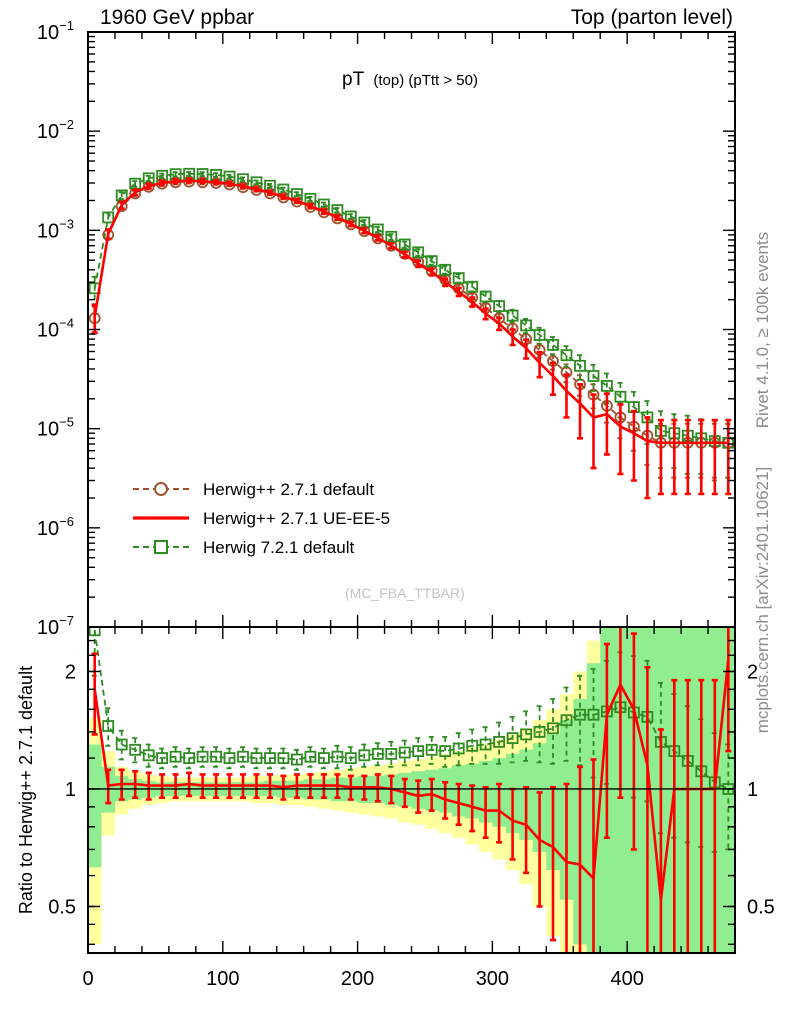 The height and width of the screenshot is (1024, 786). Describe the element at coordinates (492, 979) in the screenshot. I see `xtick-label: 300` at that location.